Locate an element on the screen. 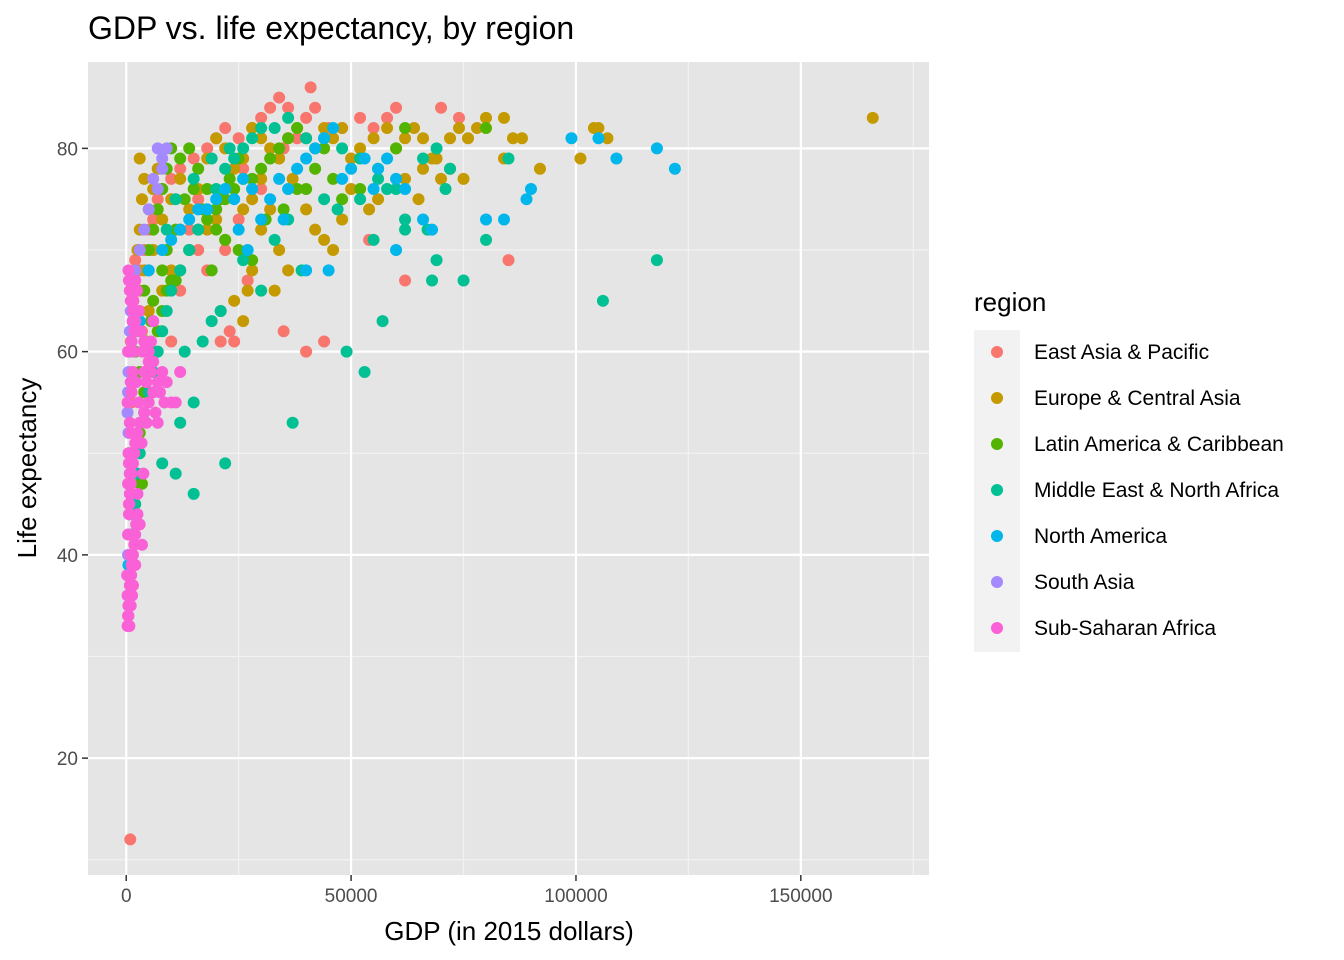 The height and width of the screenshot is (960, 1344). legend-label: East Asia & Pacific is located at coordinates (1121, 352).